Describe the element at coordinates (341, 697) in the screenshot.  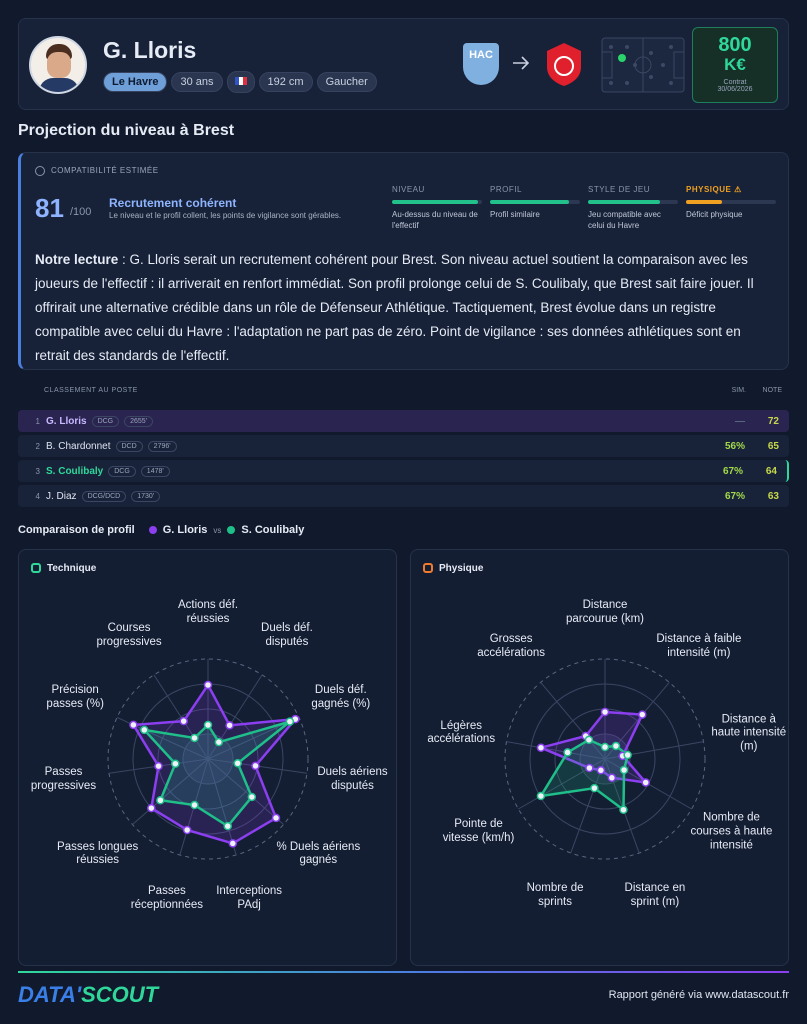
I see `axis-label: Duels déf. gagnés (%)` at that location.